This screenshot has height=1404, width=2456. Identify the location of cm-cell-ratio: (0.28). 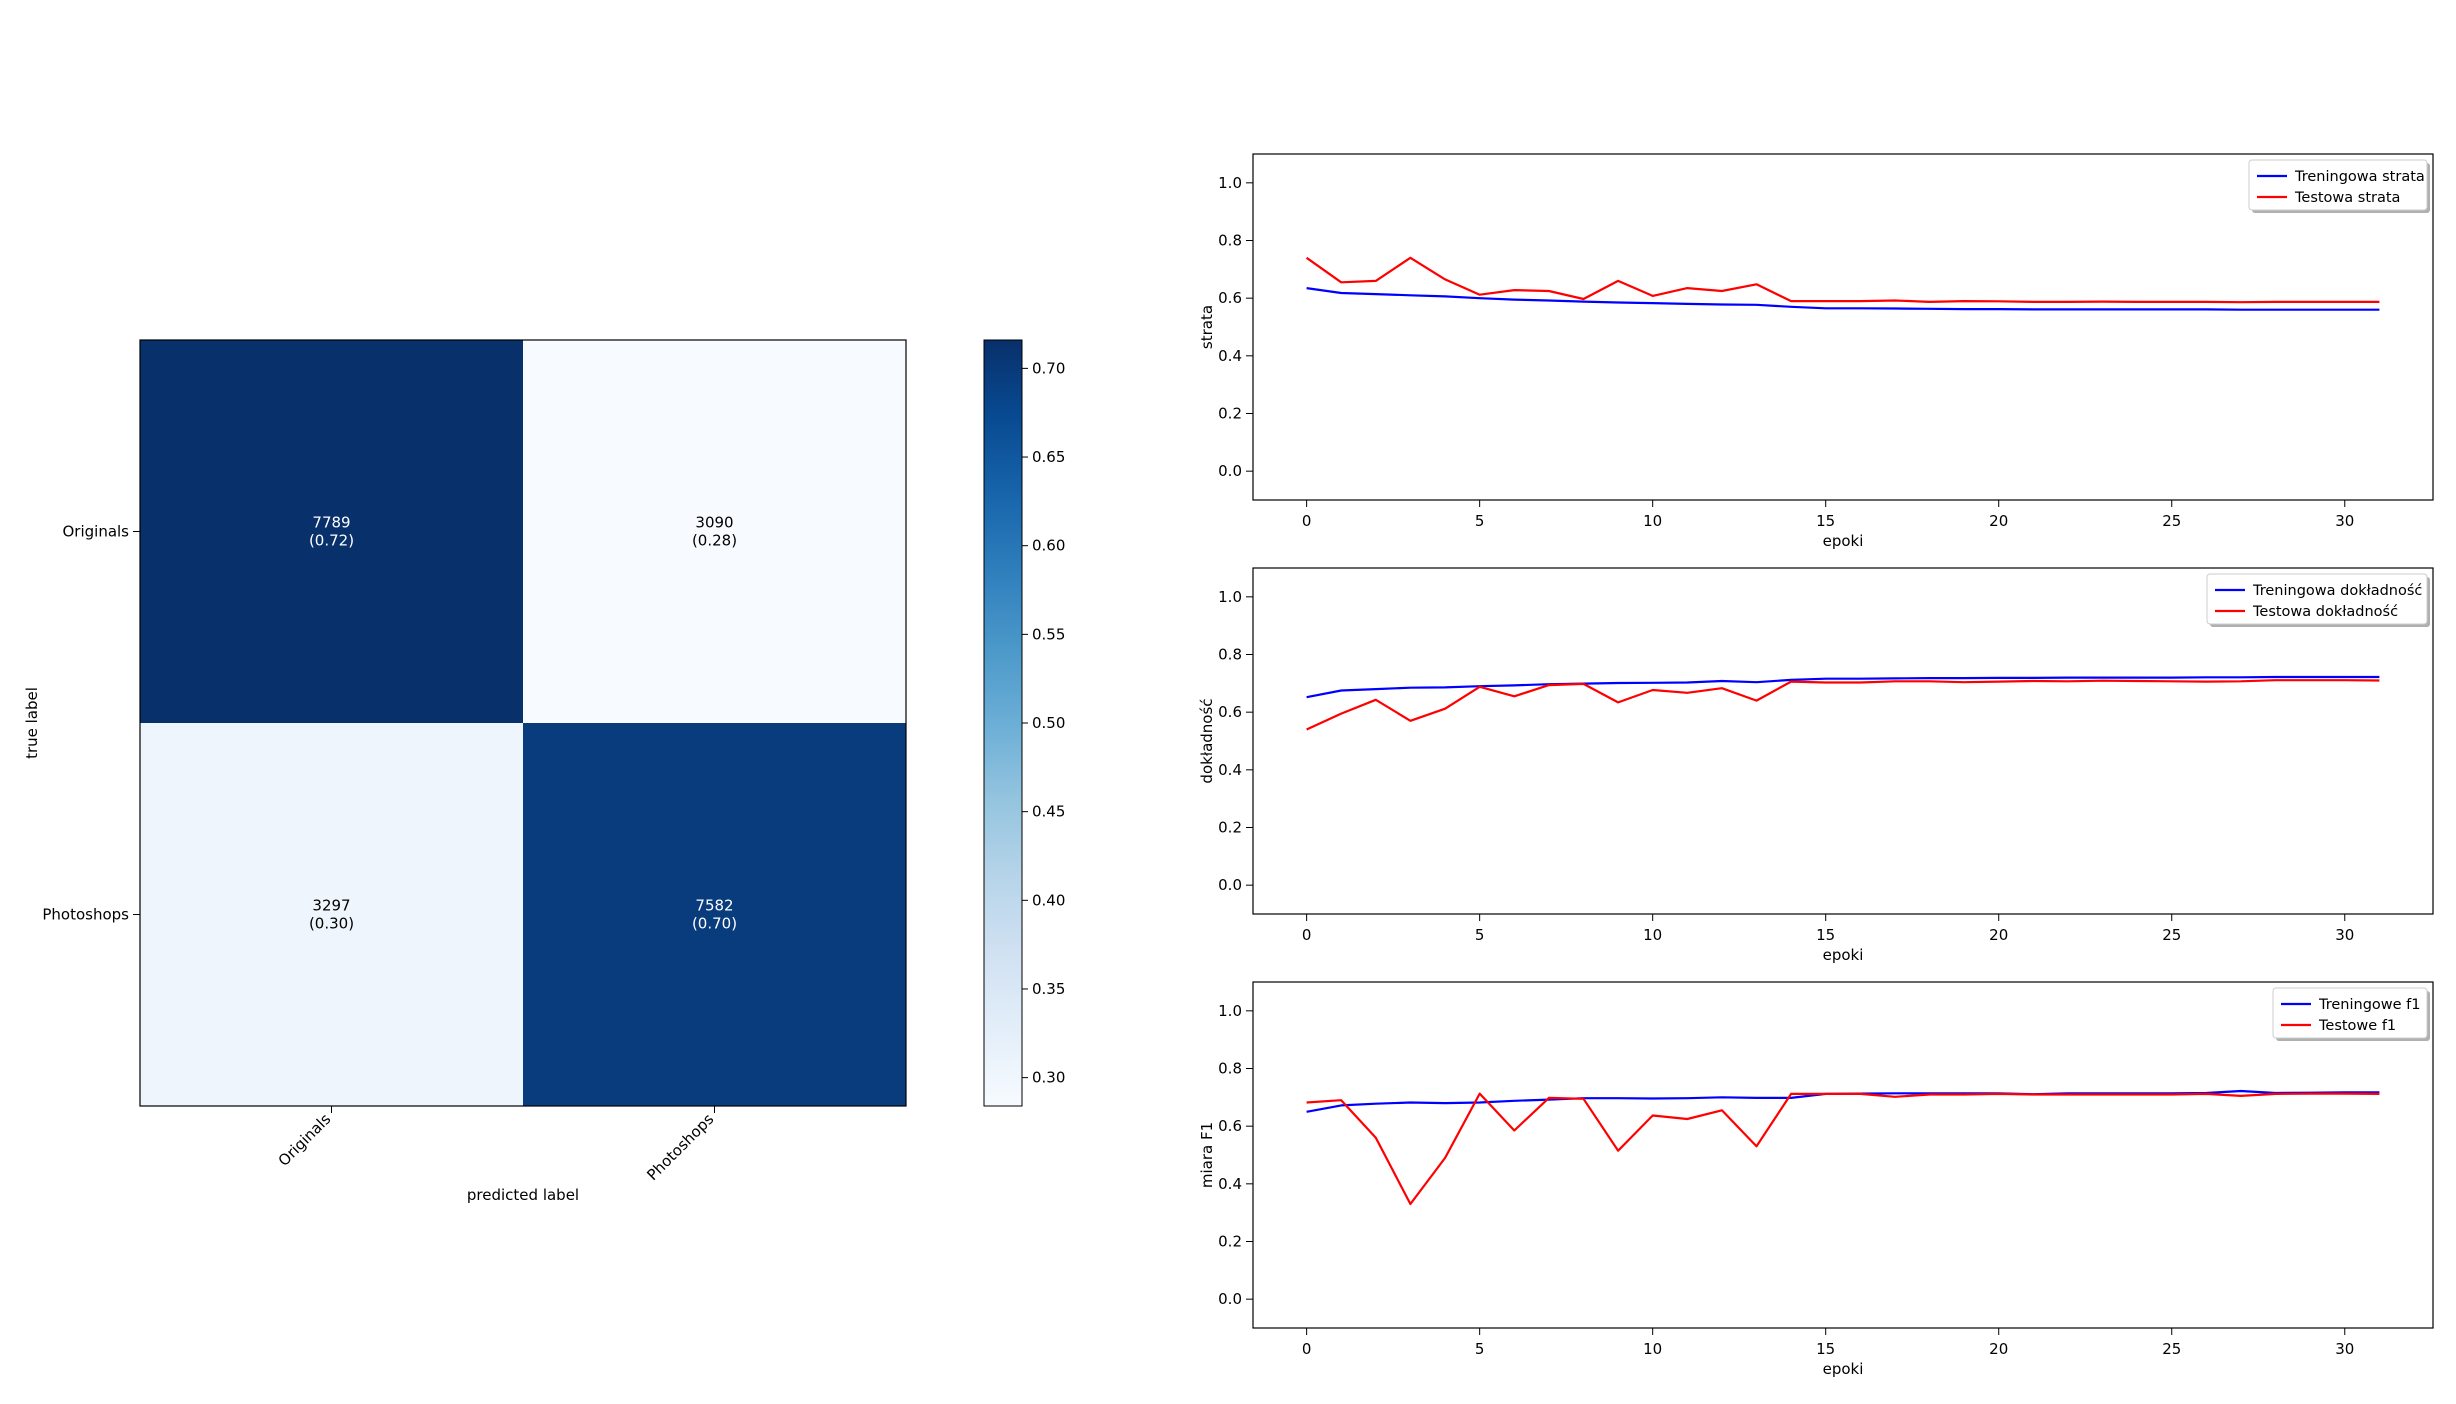
(714, 541).